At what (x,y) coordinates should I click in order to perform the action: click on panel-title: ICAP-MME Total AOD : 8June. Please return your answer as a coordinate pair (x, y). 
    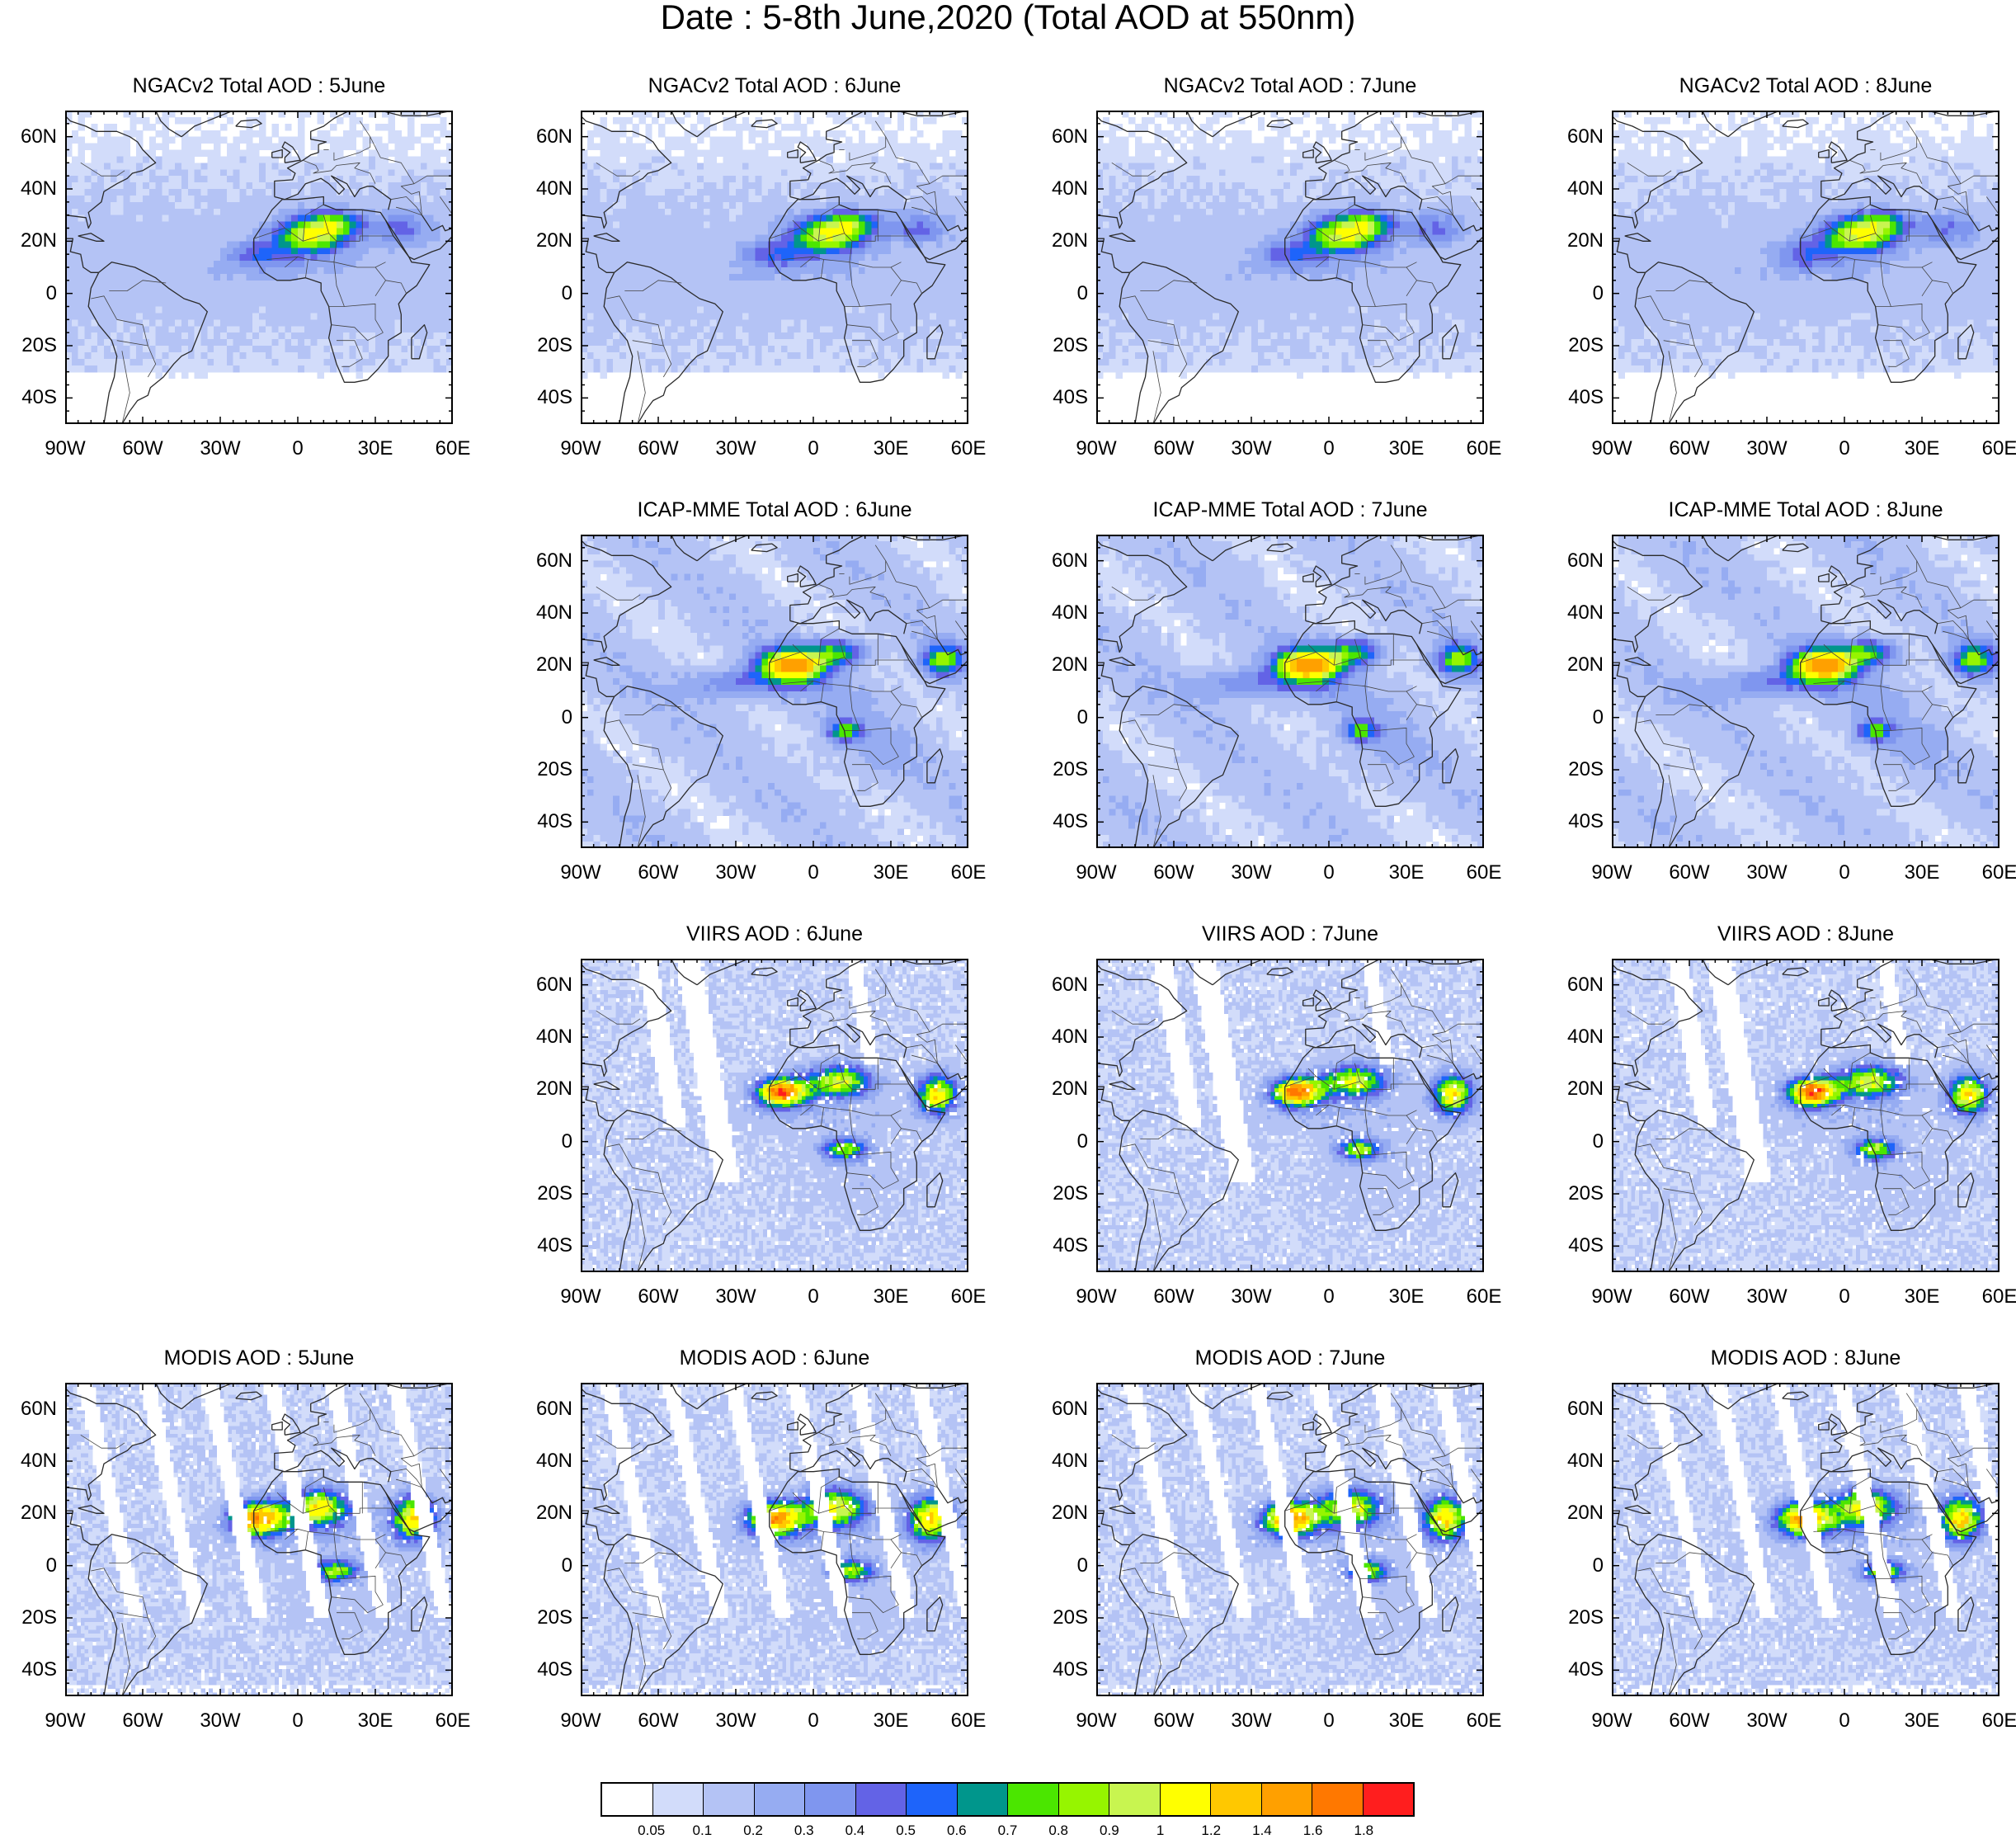
    Looking at the image, I should click on (1806, 509).